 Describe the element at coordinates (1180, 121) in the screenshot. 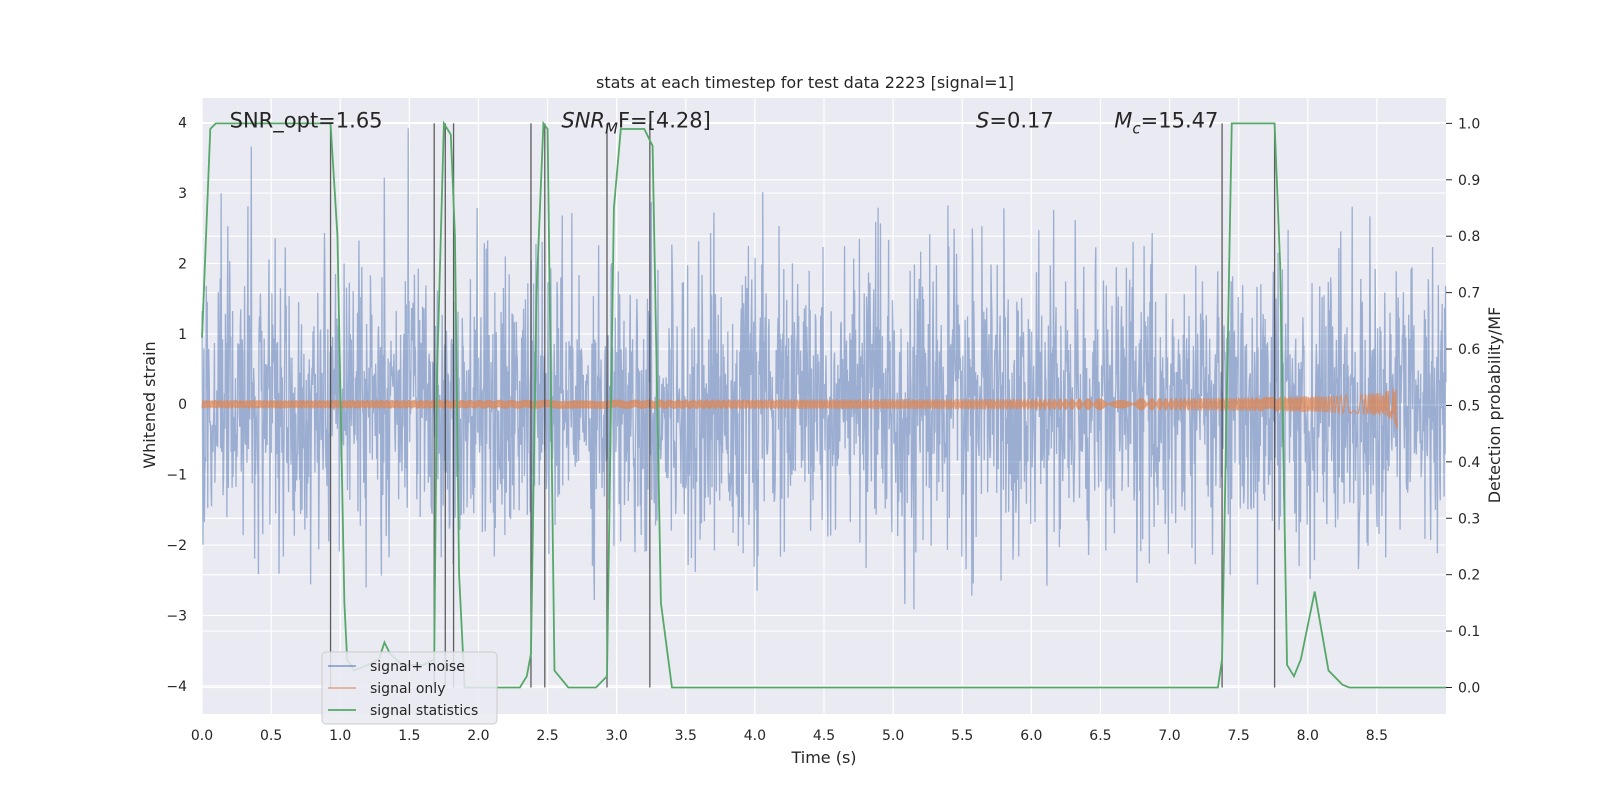

I see `annotation-part: =15.47` at that location.